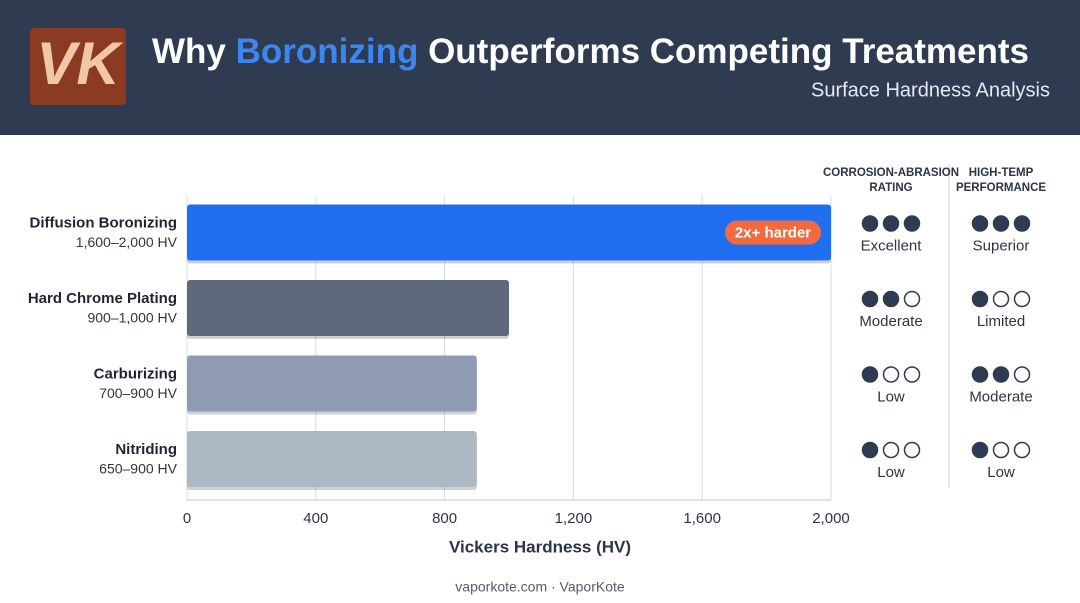 The width and height of the screenshot is (1080, 603). Describe the element at coordinates (1001, 321) in the screenshot. I see `rating-label: Limited` at that location.